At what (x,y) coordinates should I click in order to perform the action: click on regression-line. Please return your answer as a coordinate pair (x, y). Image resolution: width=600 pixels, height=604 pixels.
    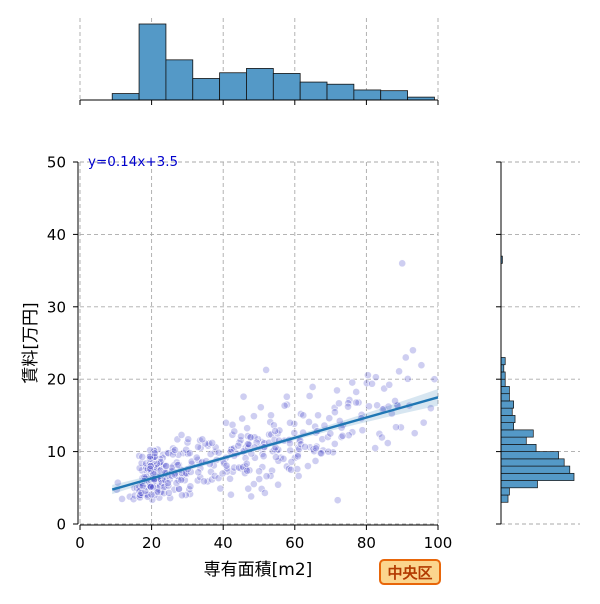
    Looking at the image, I should click on (275, 443).